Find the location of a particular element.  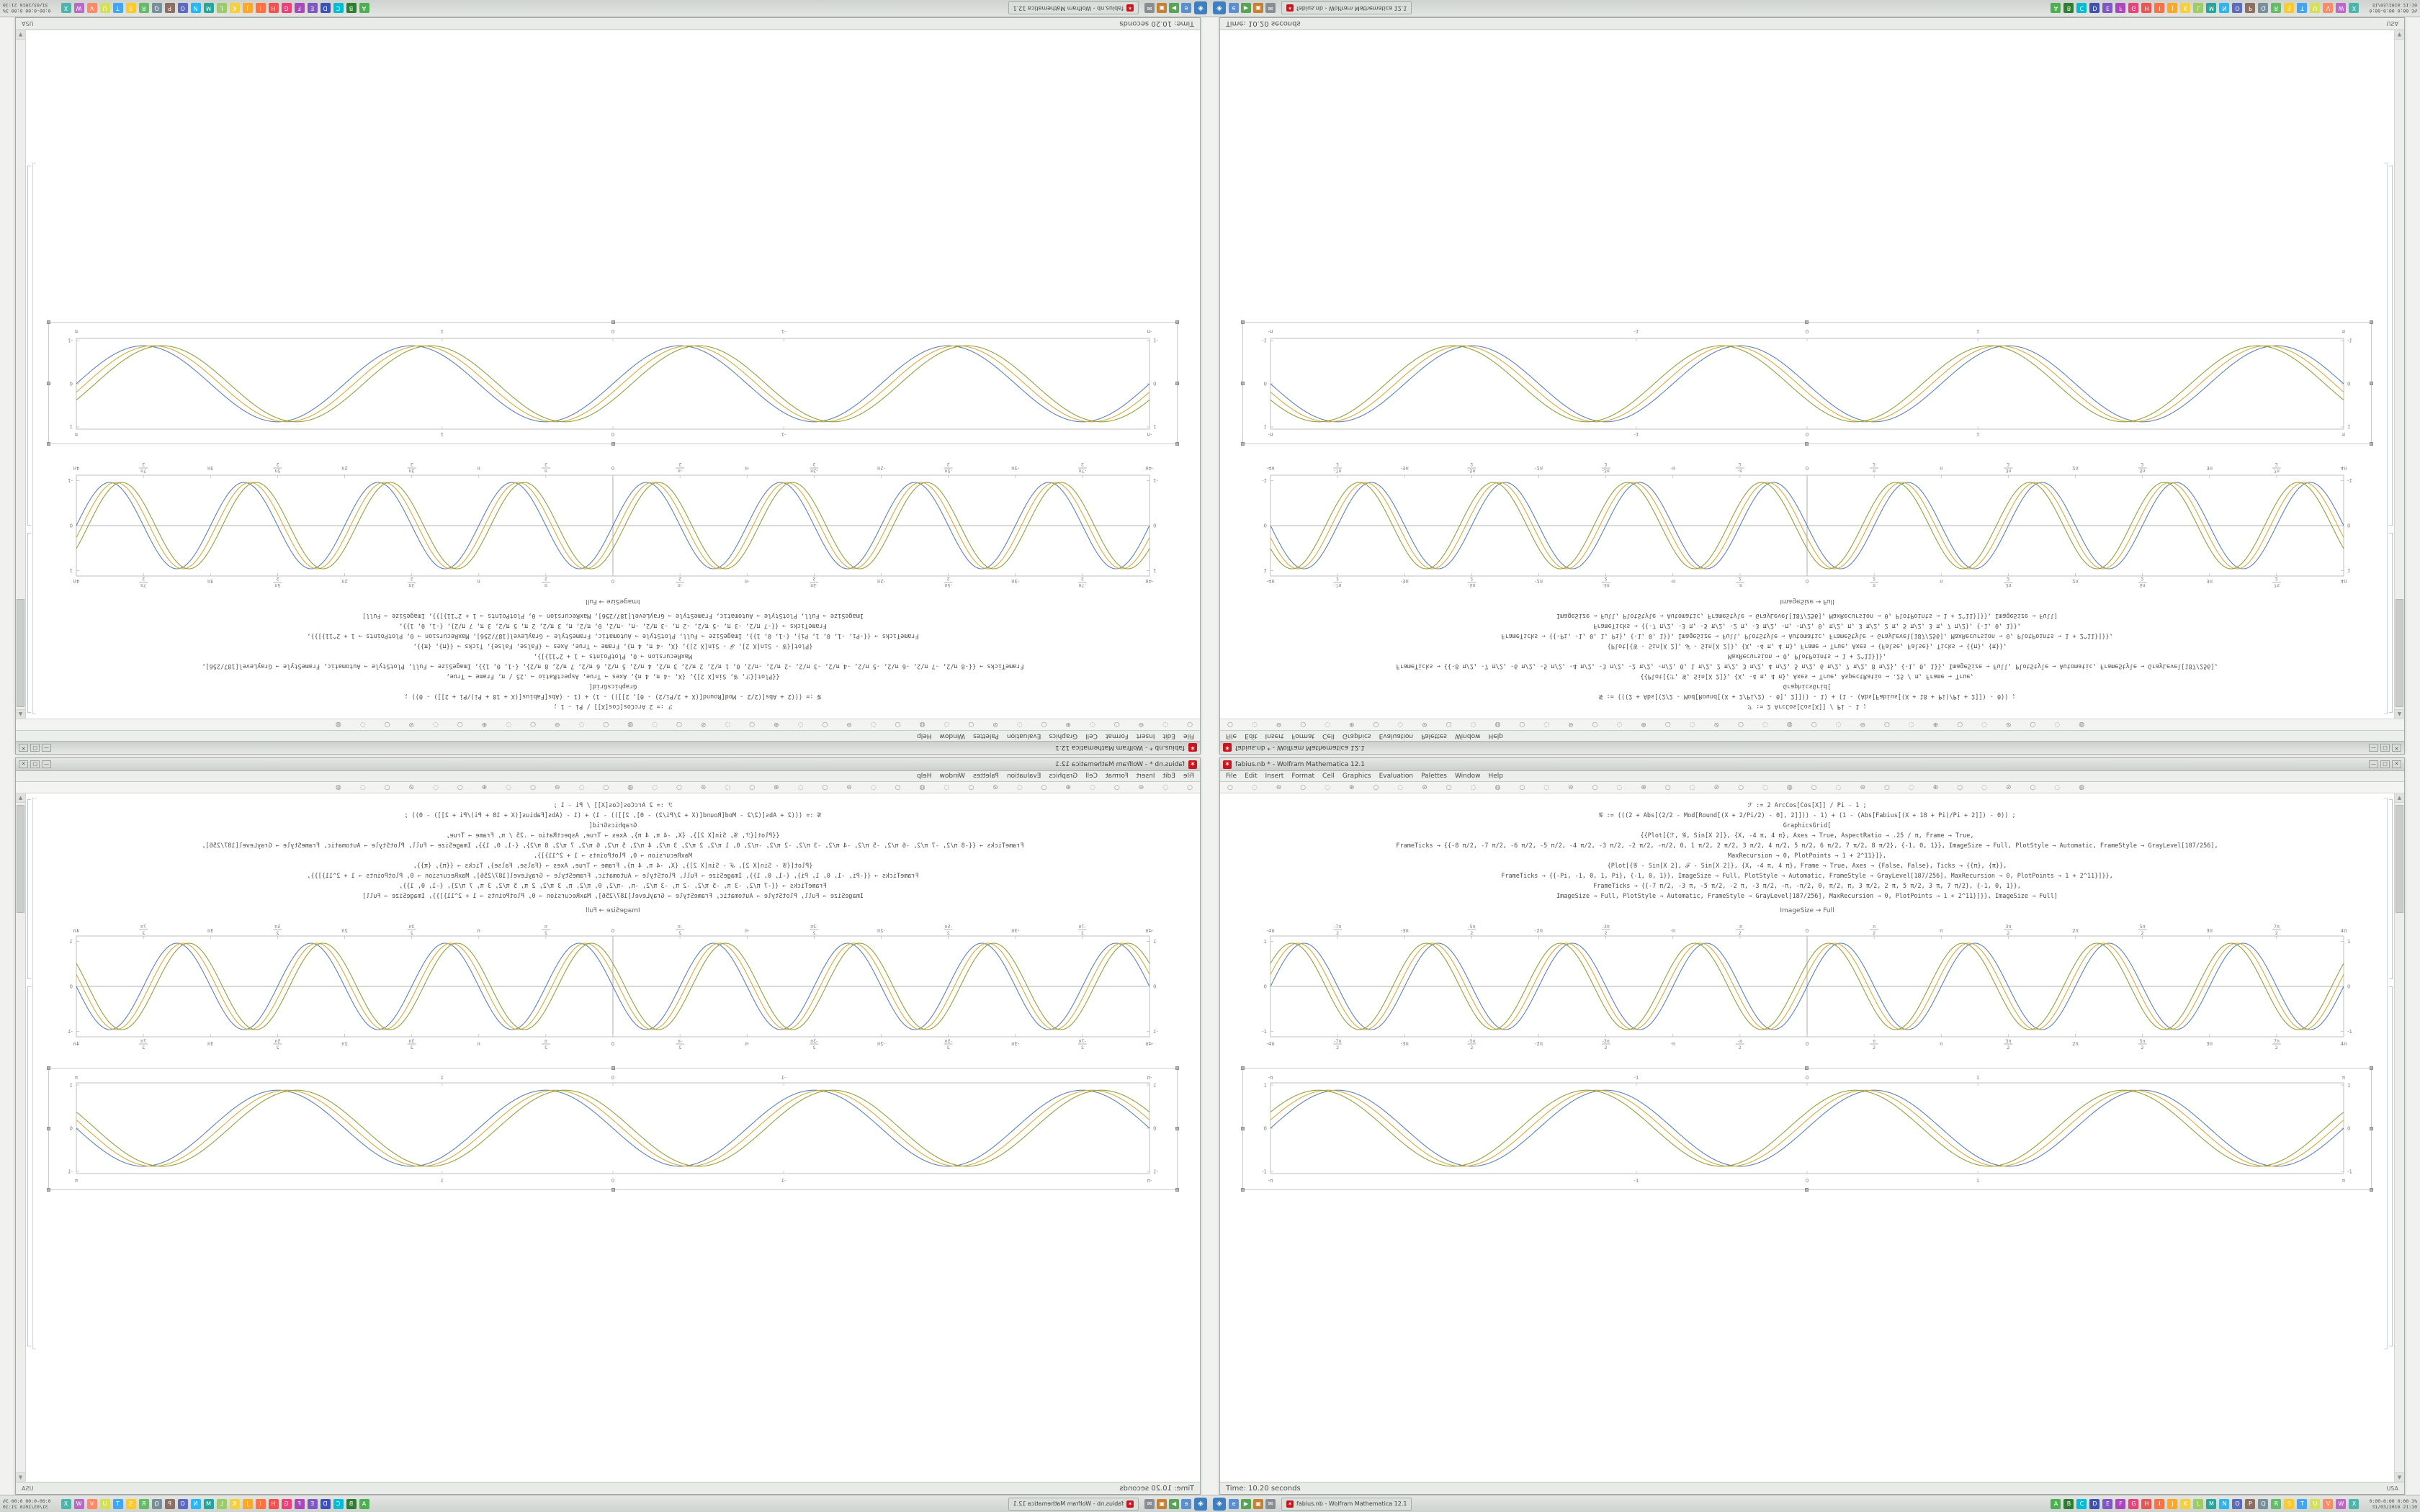

minimize-button: — is located at coordinates (46, 748).